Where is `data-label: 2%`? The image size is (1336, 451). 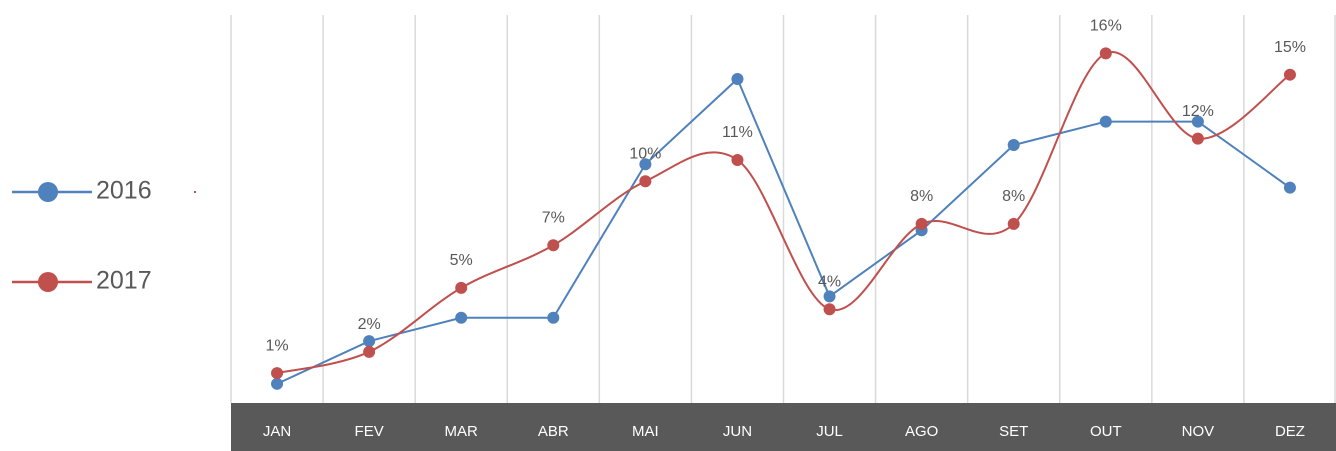
data-label: 2% is located at coordinates (369, 324).